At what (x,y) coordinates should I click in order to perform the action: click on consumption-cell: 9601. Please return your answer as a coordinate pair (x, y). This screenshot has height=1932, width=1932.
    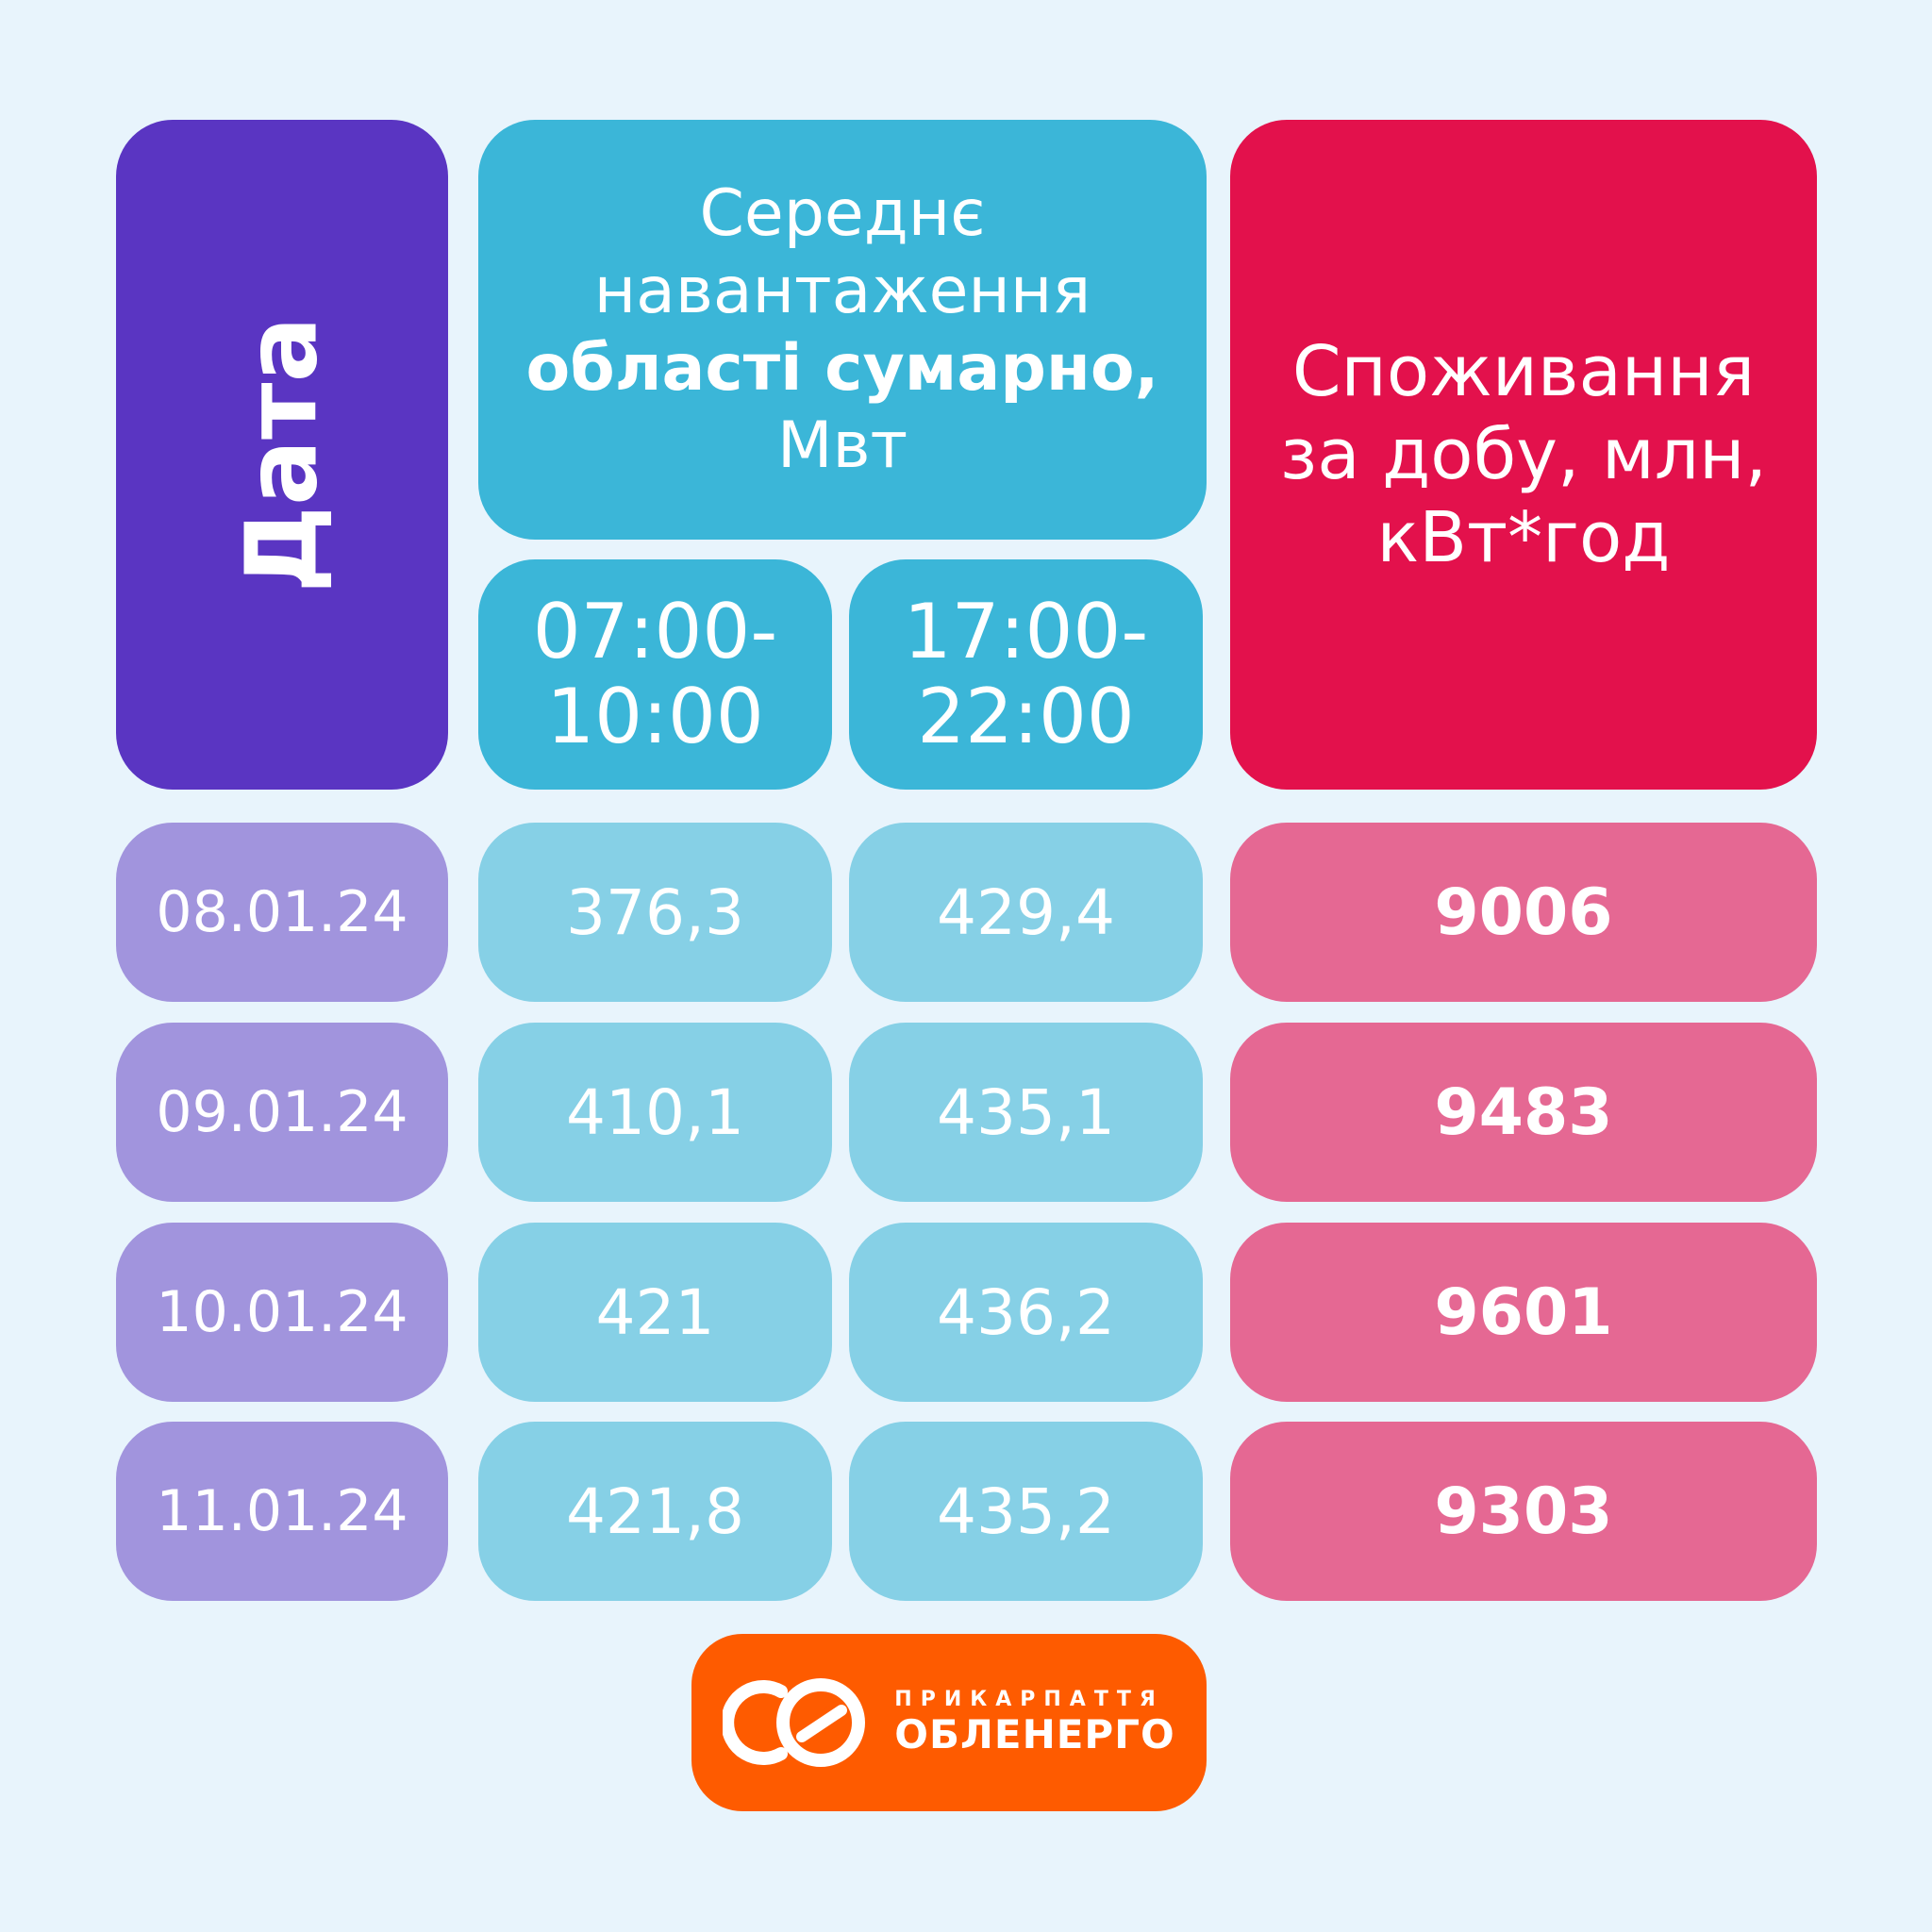
    Looking at the image, I should click on (1523, 1312).